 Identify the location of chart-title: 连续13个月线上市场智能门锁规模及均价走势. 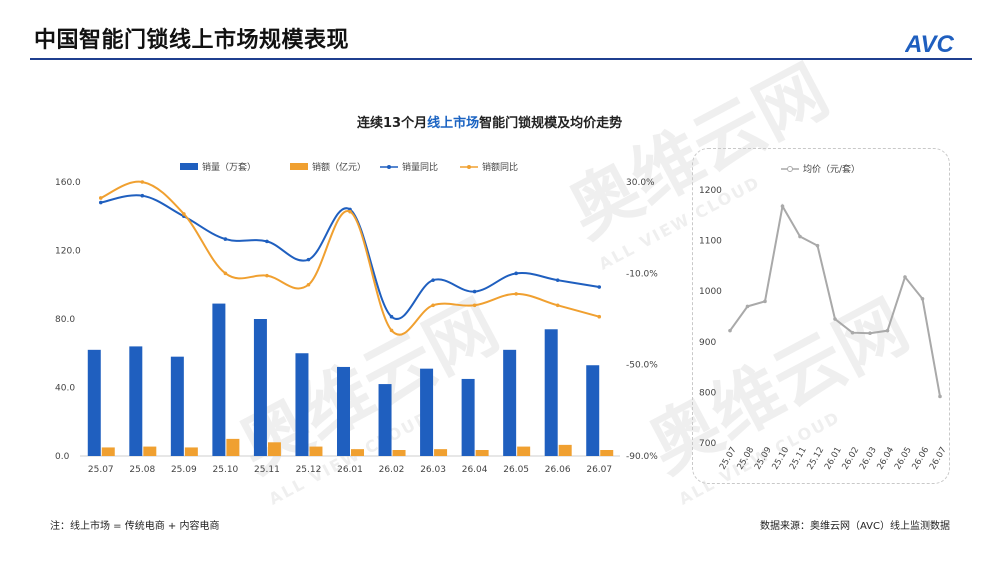
(490, 123).